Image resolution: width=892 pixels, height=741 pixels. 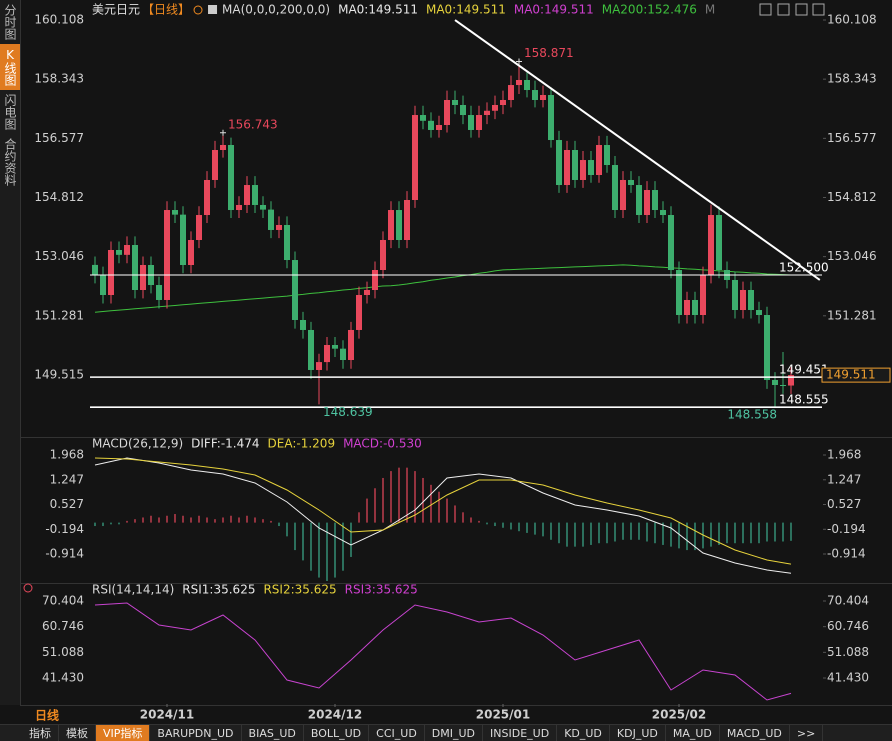 I want to click on legend-item: MA0:149.511, so click(x=466, y=10).